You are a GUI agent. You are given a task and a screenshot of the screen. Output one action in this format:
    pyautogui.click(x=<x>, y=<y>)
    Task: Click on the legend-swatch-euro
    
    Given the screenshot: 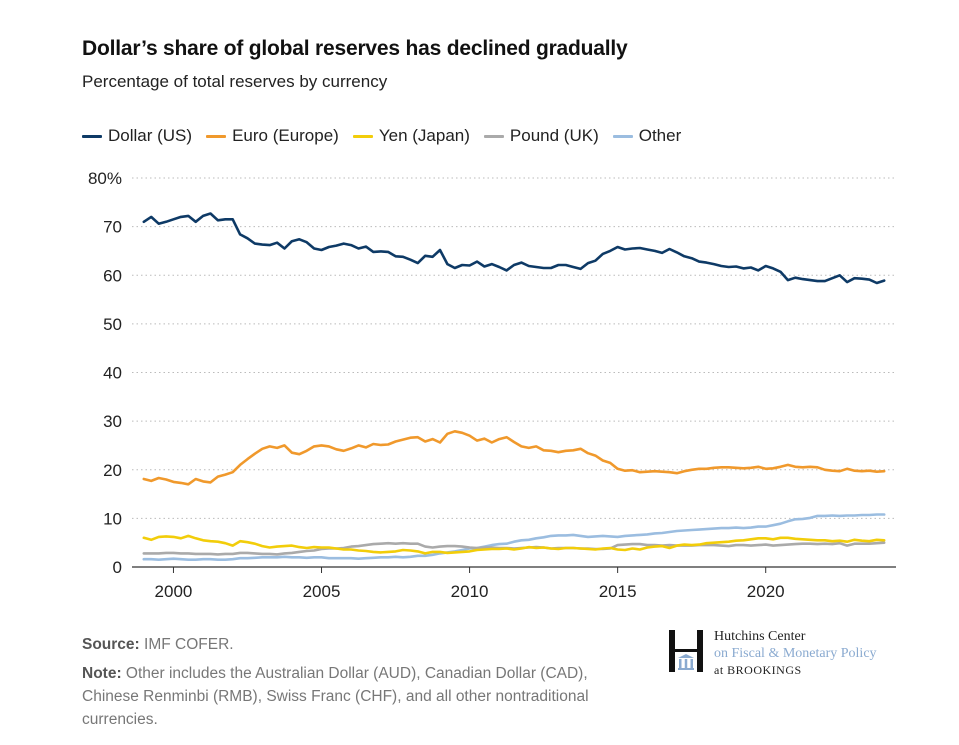 What is the action you would take?
    pyautogui.click(x=216, y=136)
    